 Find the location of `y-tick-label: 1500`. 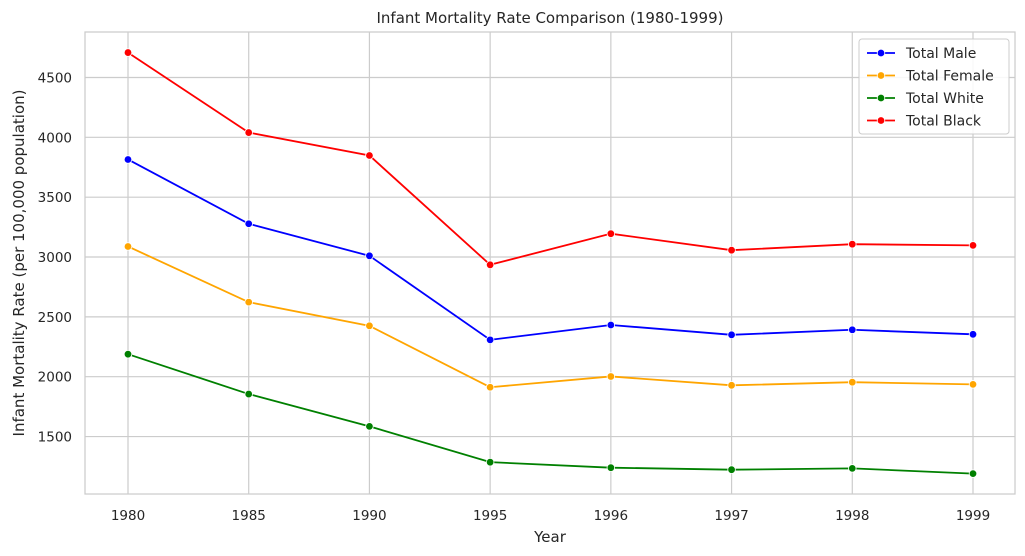

y-tick-label: 1500 is located at coordinates (55, 438).